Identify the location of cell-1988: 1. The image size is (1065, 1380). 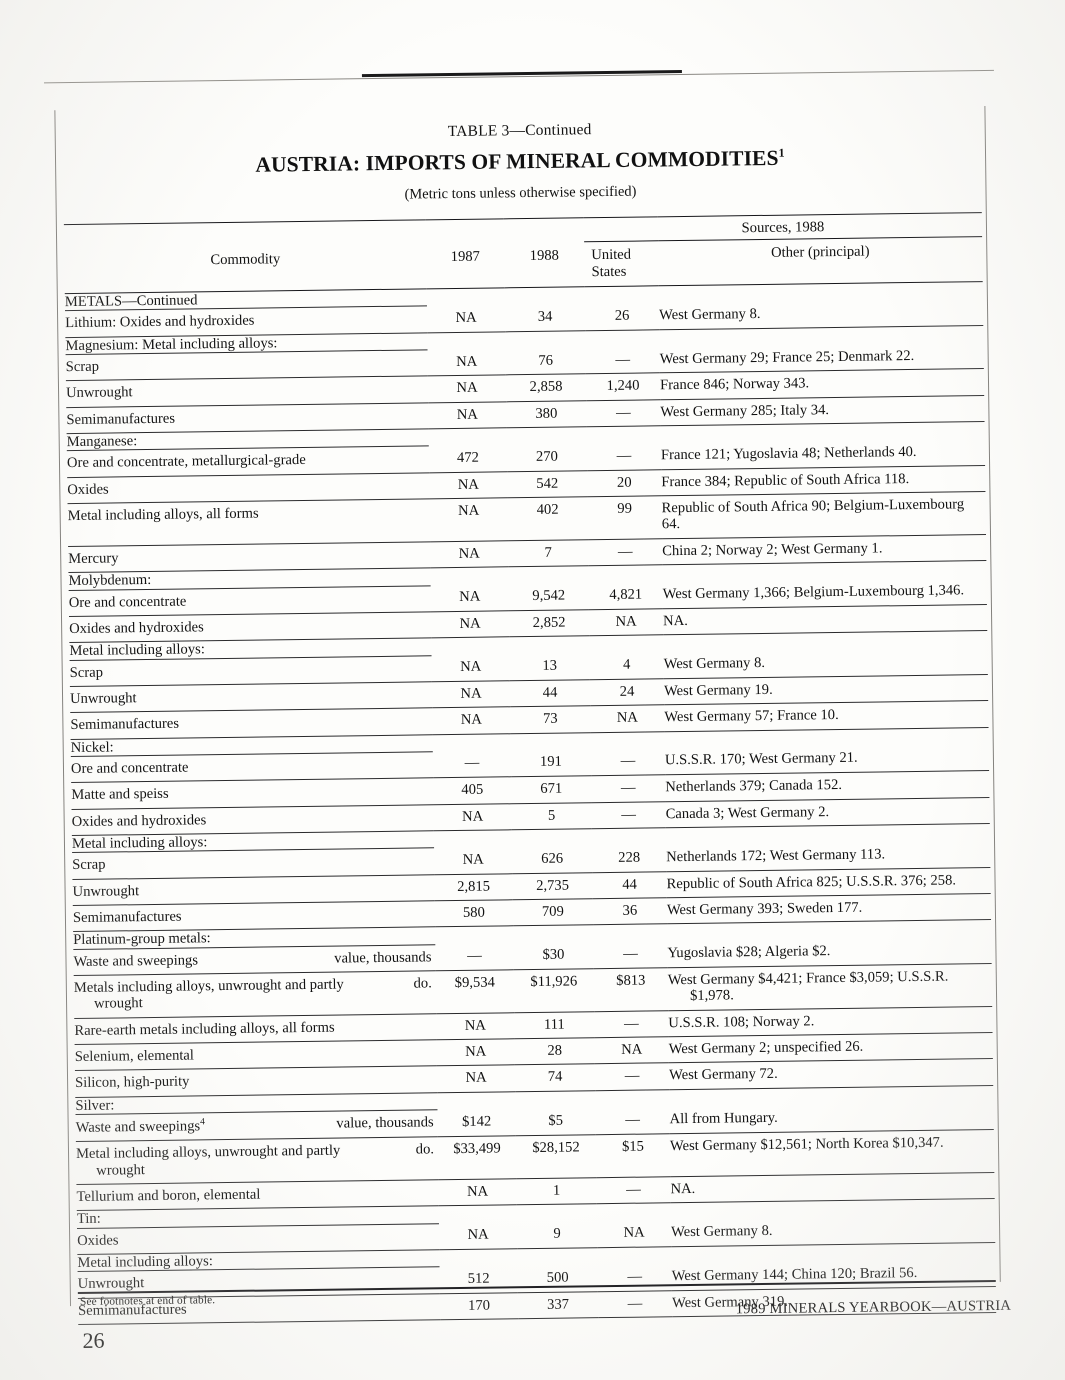
(556, 1191).